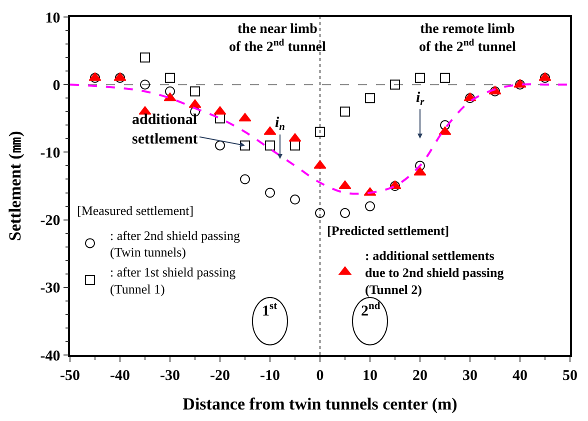 The height and width of the screenshot is (421, 588). Describe the element at coordinates (370, 376) in the screenshot. I see `x-tick-label: 10` at that location.